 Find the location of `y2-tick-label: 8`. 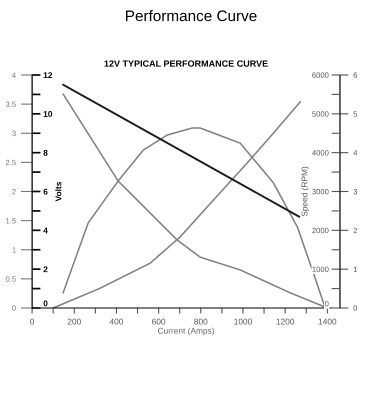

y2-tick-label: 8 is located at coordinates (45, 153).